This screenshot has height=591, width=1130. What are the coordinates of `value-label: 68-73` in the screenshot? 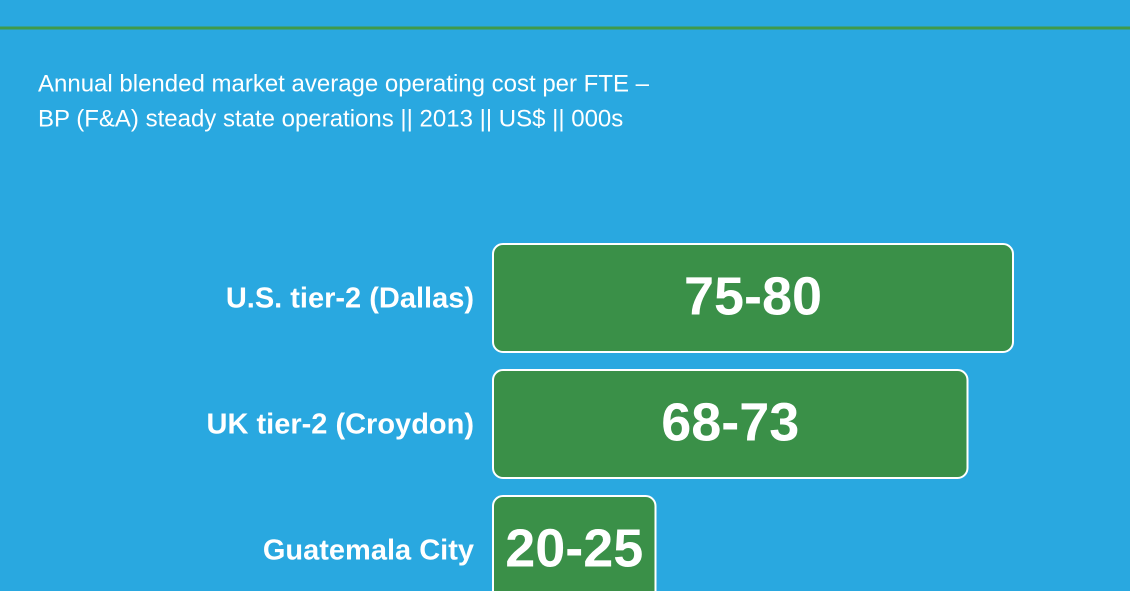 It's located at (730, 422).